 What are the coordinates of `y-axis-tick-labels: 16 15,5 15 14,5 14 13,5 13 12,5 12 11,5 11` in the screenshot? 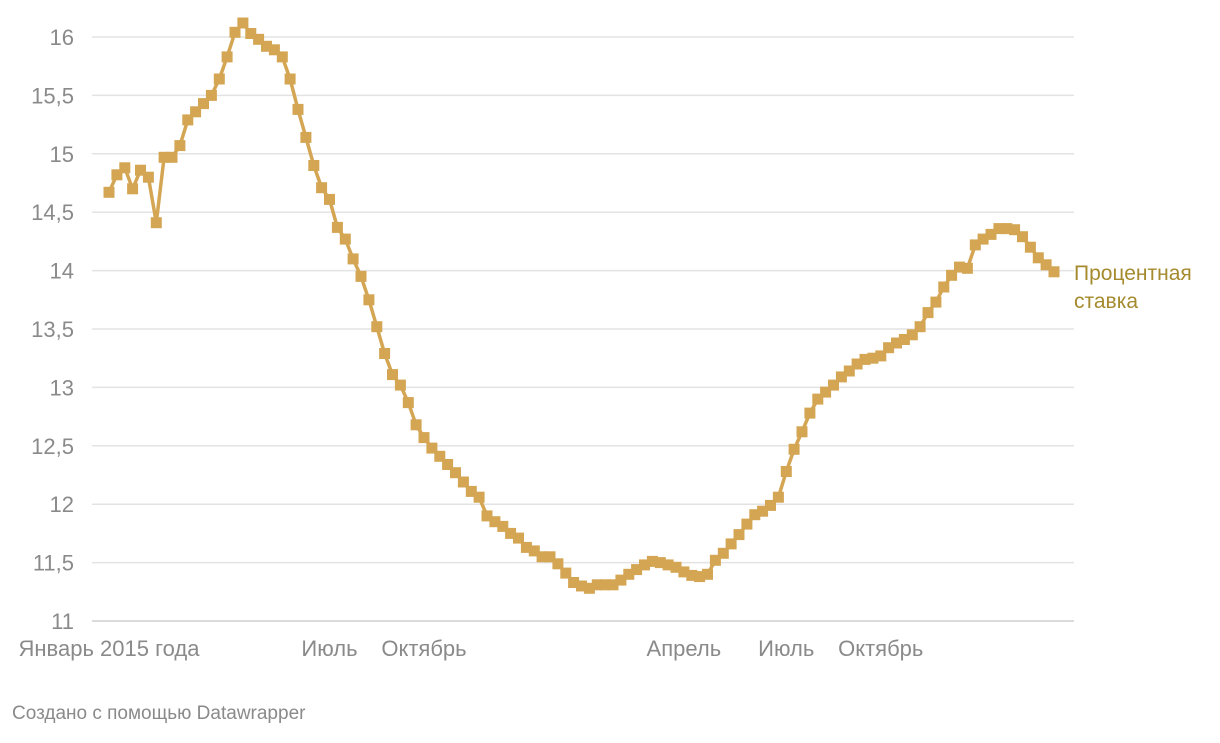 It's located at (52, 329).